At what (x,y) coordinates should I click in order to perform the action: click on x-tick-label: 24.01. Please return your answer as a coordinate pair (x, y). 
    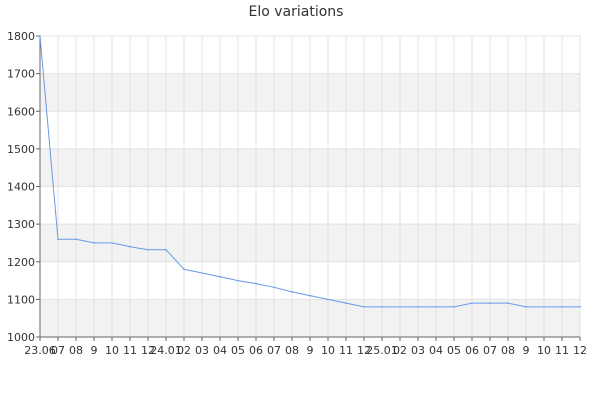
    Looking at the image, I should click on (166, 350).